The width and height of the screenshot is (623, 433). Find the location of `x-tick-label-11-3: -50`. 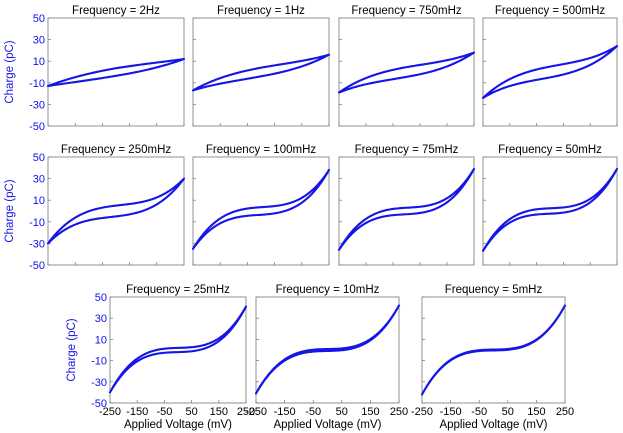

x-tick-label-11-3: -50 is located at coordinates (479, 412).